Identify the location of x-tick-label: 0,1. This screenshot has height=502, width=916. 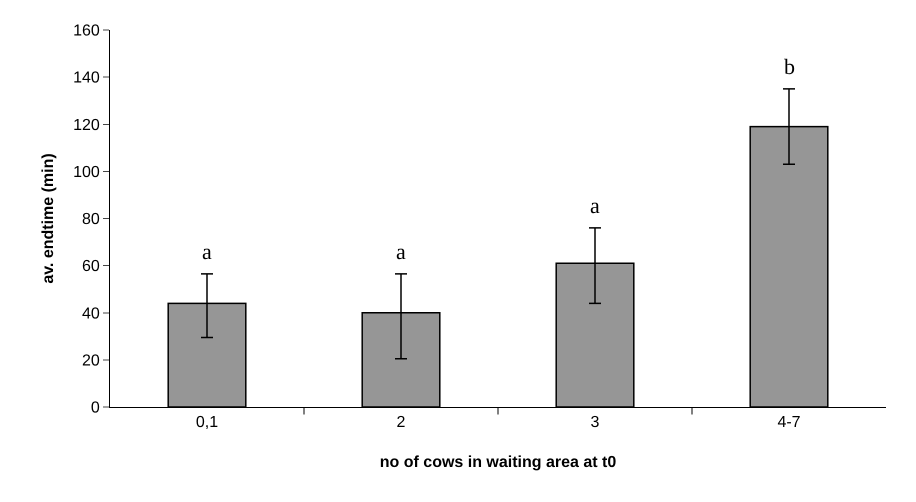
(207, 423).